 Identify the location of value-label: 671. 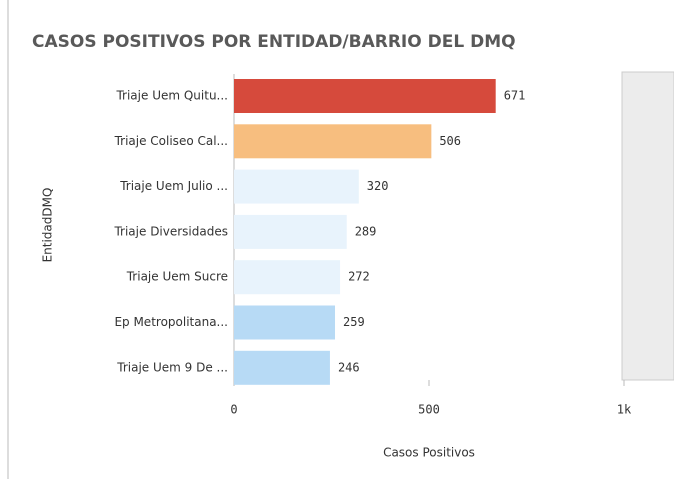
(515, 96).